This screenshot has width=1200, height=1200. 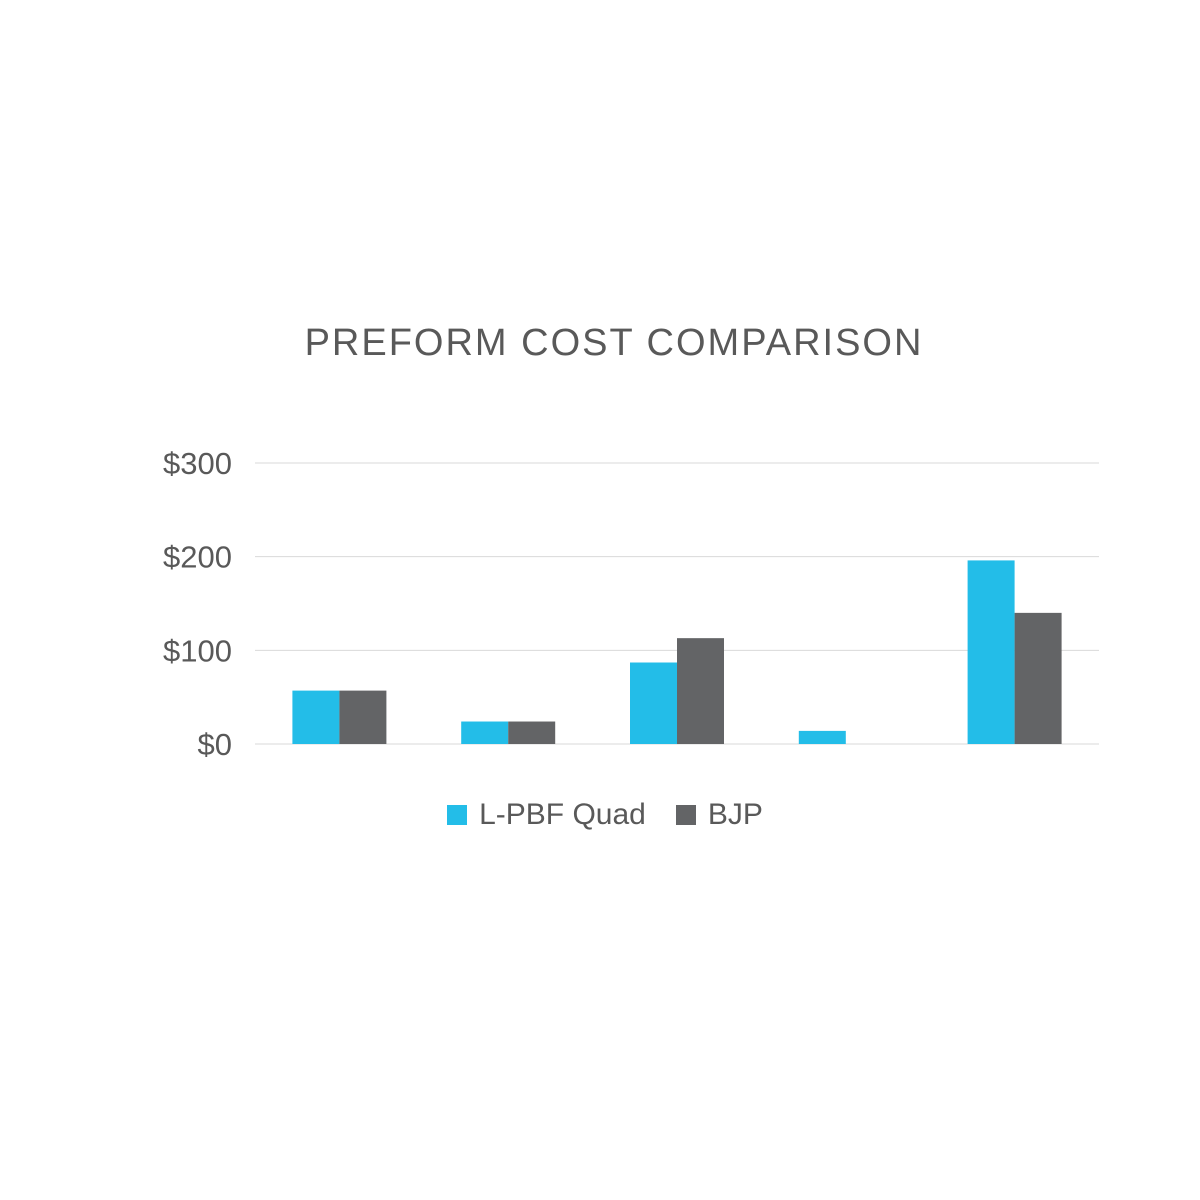 I want to click on y-tick-label: $100, so click(x=197, y=650).